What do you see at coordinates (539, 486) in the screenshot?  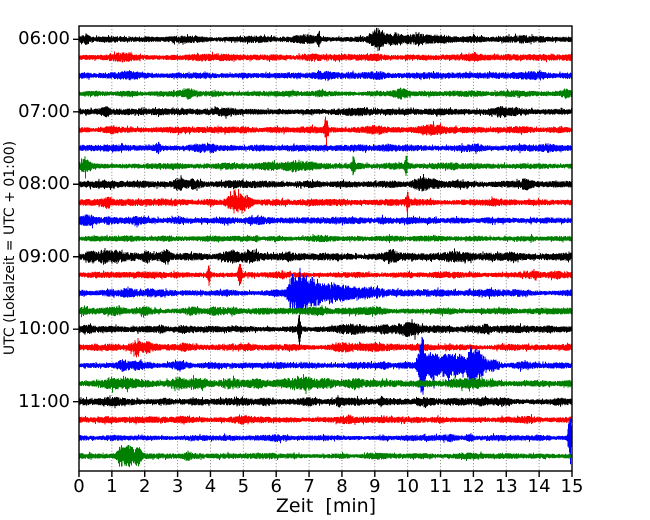 I see `x-tick-label-14: 14` at bounding box center [539, 486].